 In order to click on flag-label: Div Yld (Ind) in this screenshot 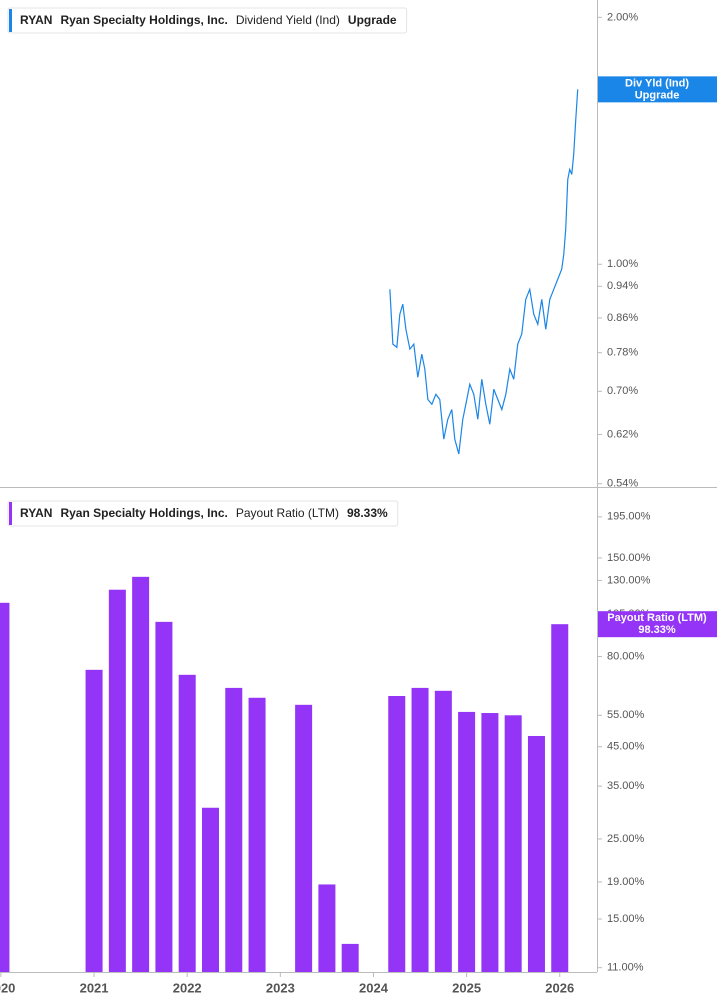, I will do `click(657, 83)`.